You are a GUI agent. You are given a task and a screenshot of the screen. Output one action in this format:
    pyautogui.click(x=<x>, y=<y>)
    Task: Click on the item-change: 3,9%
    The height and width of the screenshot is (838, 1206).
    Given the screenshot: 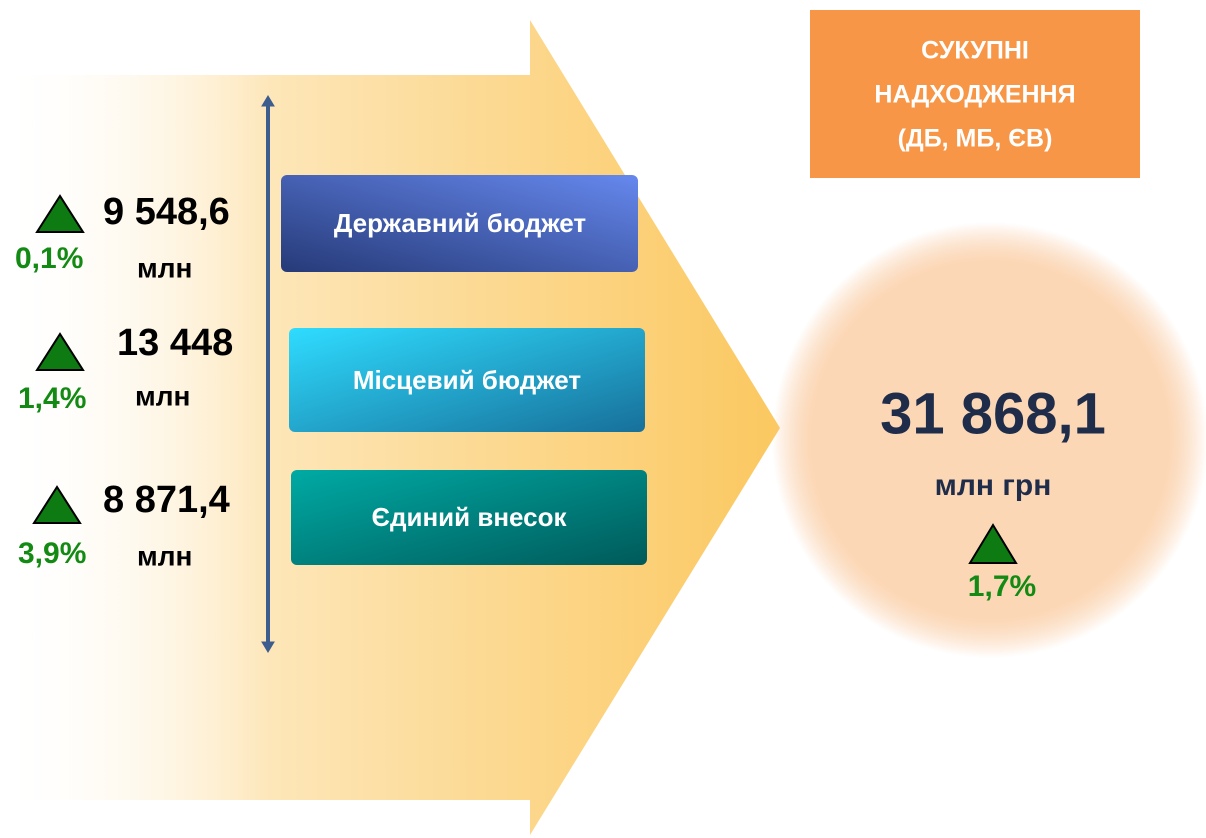 What is the action you would take?
    pyautogui.click(x=52, y=553)
    